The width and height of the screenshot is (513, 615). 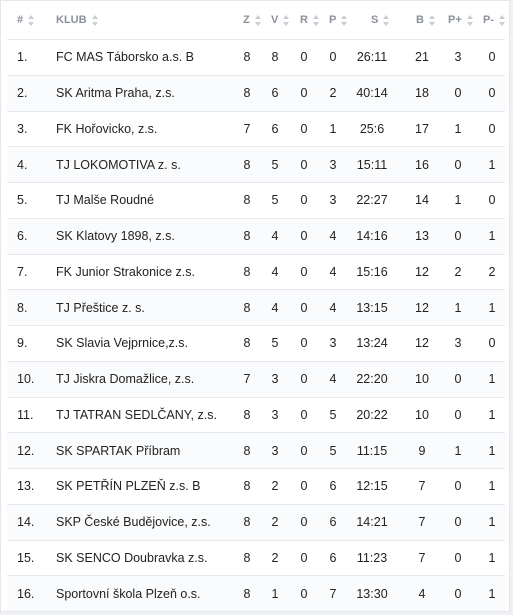 I want to click on club-name-cell: SK SENCO Doubravka z.s., so click(x=132, y=557).